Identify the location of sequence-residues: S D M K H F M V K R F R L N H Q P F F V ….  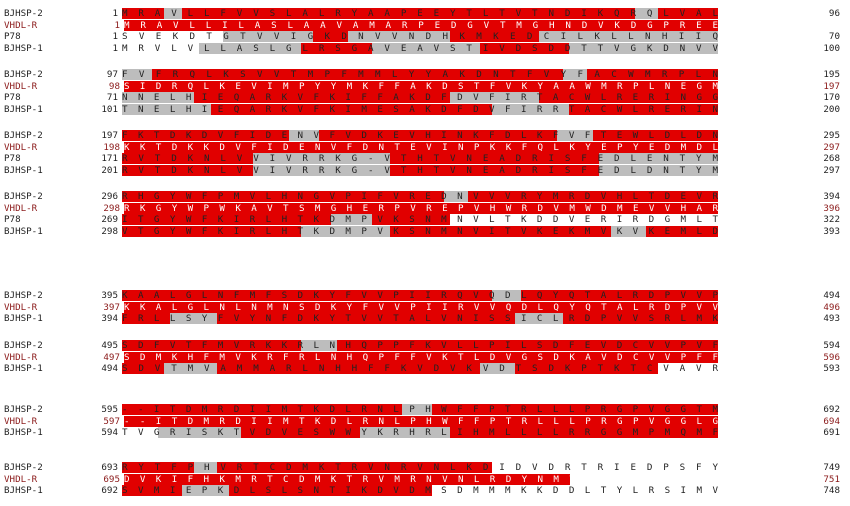
(421, 357).